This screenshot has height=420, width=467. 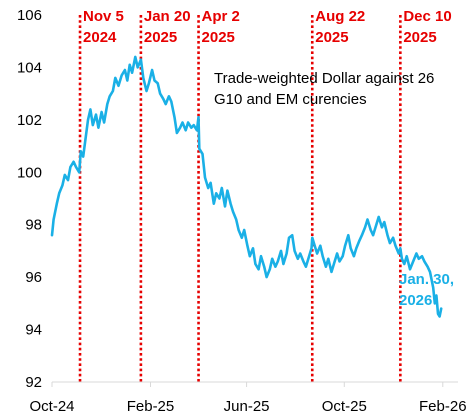 I want to click on x-tick-label: Feb-25, so click(x=151, y=406).